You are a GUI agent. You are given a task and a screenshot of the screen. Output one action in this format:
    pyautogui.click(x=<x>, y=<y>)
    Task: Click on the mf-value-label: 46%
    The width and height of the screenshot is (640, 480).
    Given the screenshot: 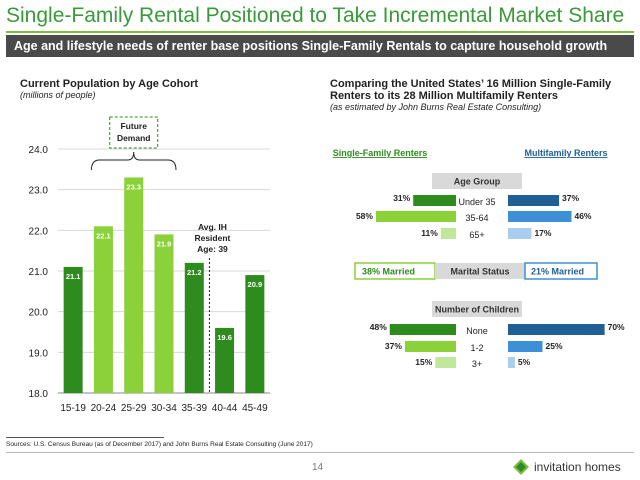 What is the action you would take?
    pyautogui.click(x=582, y=216)
    